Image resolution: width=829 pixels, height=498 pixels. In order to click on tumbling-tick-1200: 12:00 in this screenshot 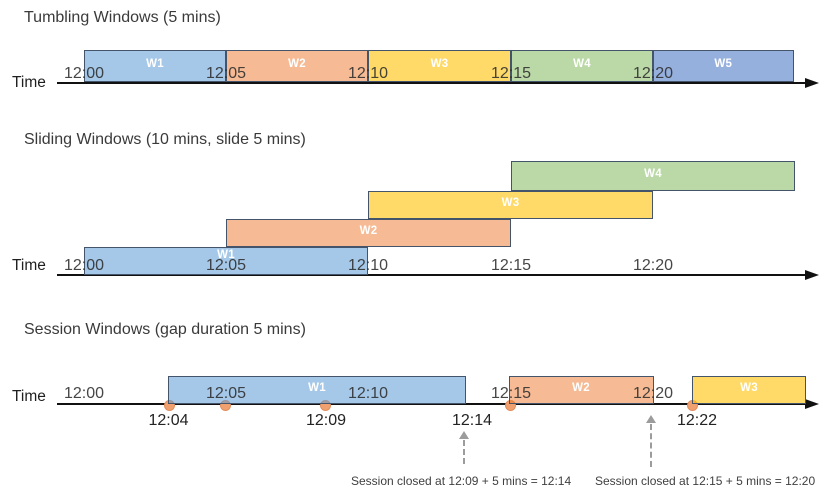, I will do `click(84, 73)`.